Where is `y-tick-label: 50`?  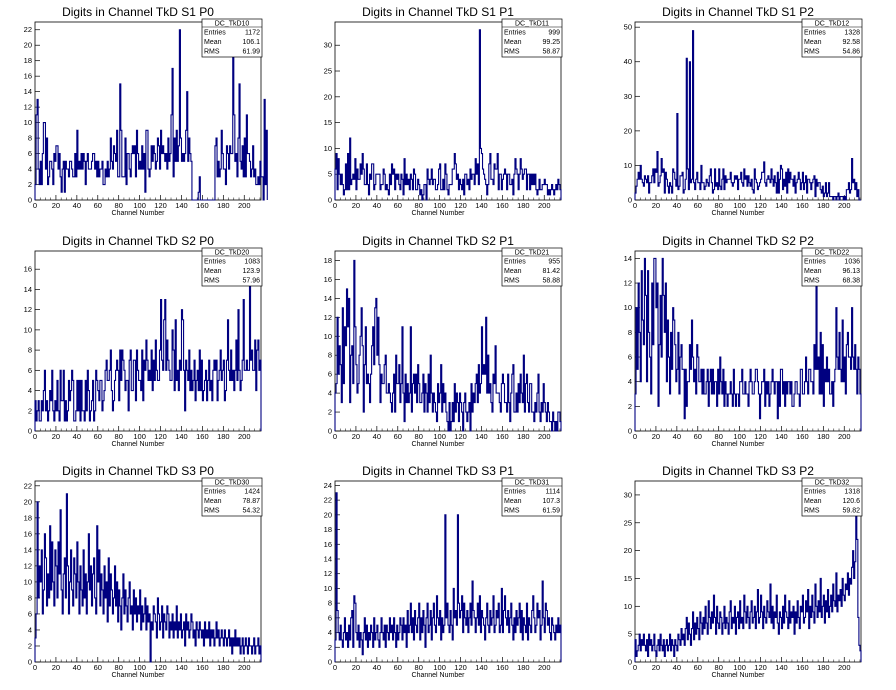
y-tick-label: 50 is located at coordinates (628, 27).